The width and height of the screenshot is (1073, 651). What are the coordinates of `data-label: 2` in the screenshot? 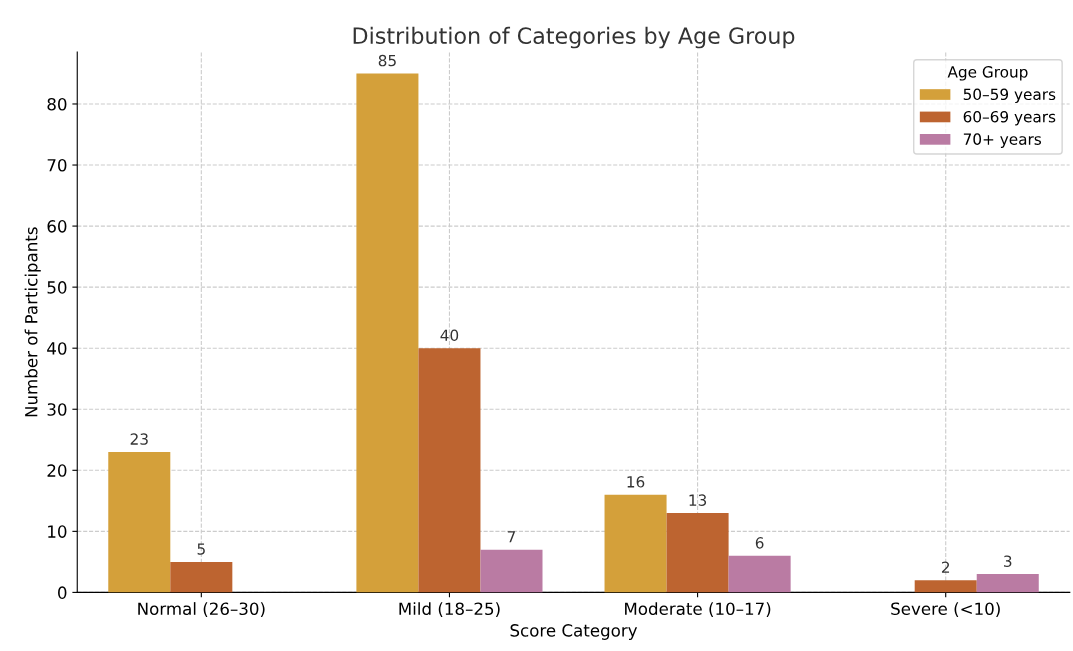 It's located at (945, 567).